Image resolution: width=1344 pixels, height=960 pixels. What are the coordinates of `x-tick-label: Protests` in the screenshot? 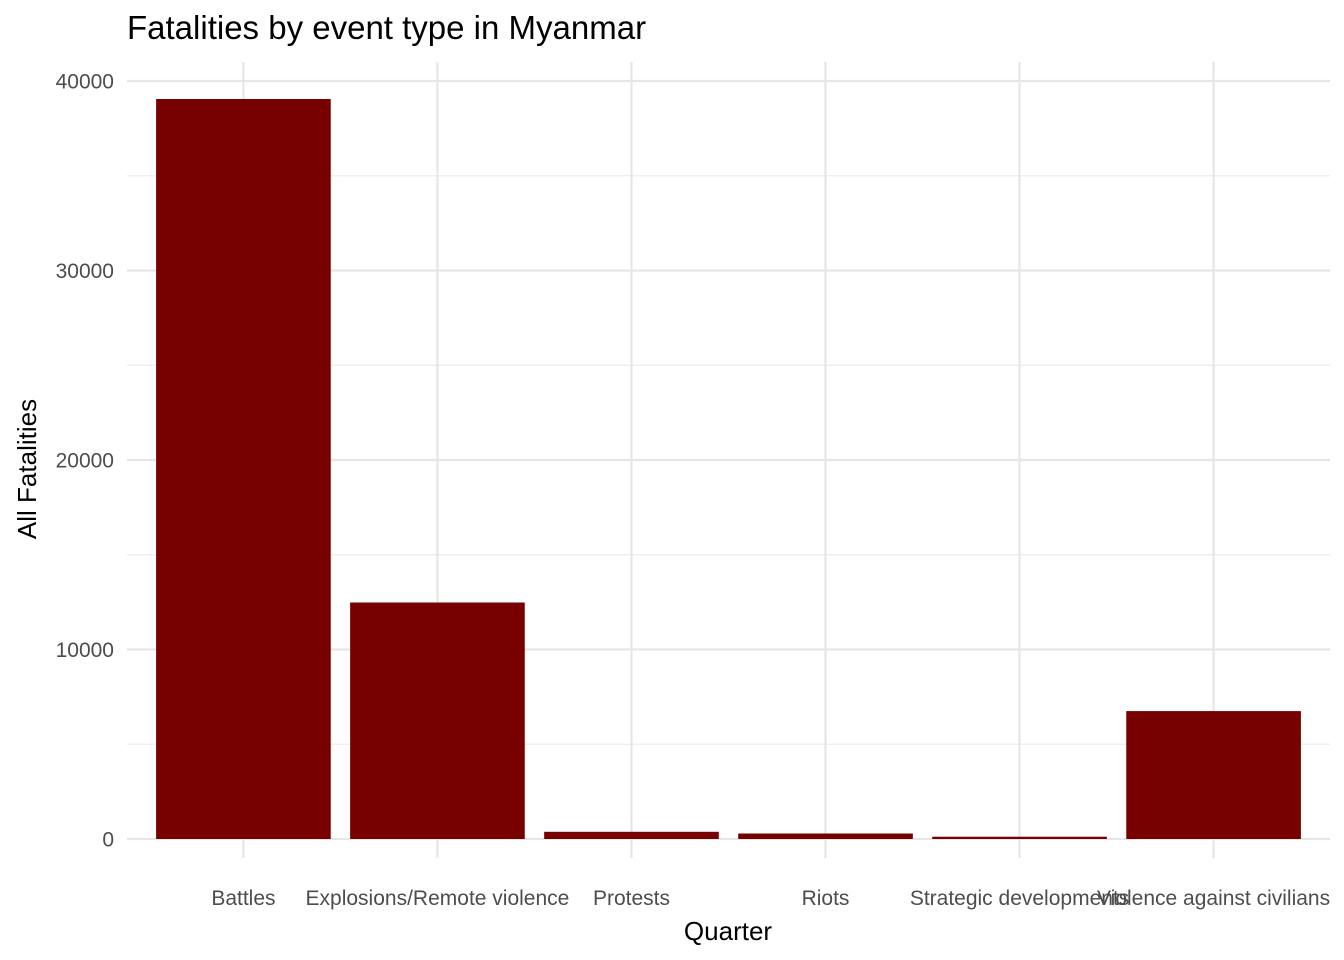 It's located at (631, 898).